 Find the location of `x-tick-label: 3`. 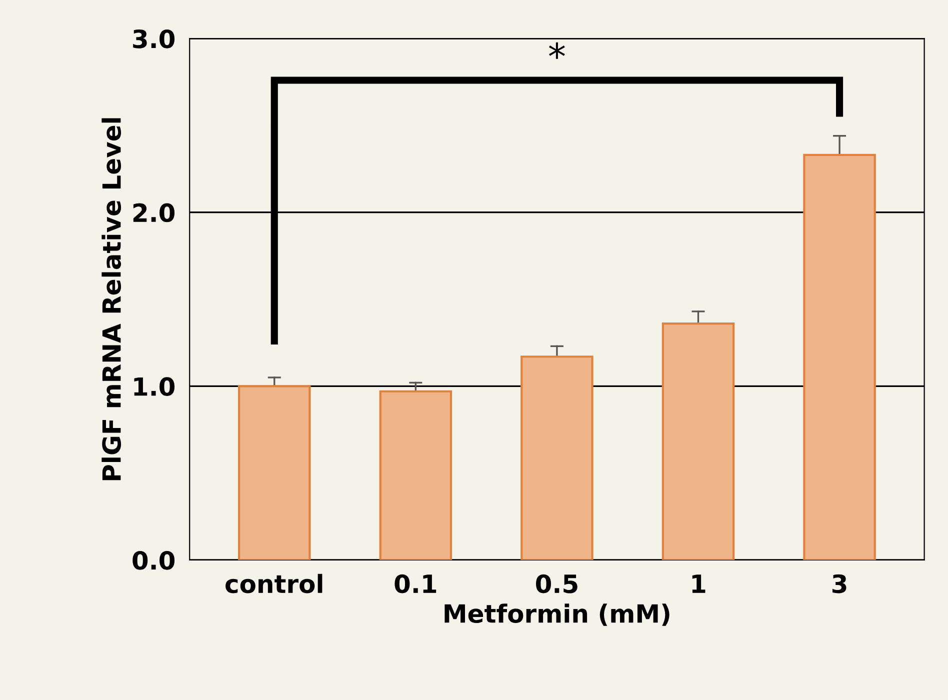

x-tick-label: 3 is located at coordinates (839, 584).